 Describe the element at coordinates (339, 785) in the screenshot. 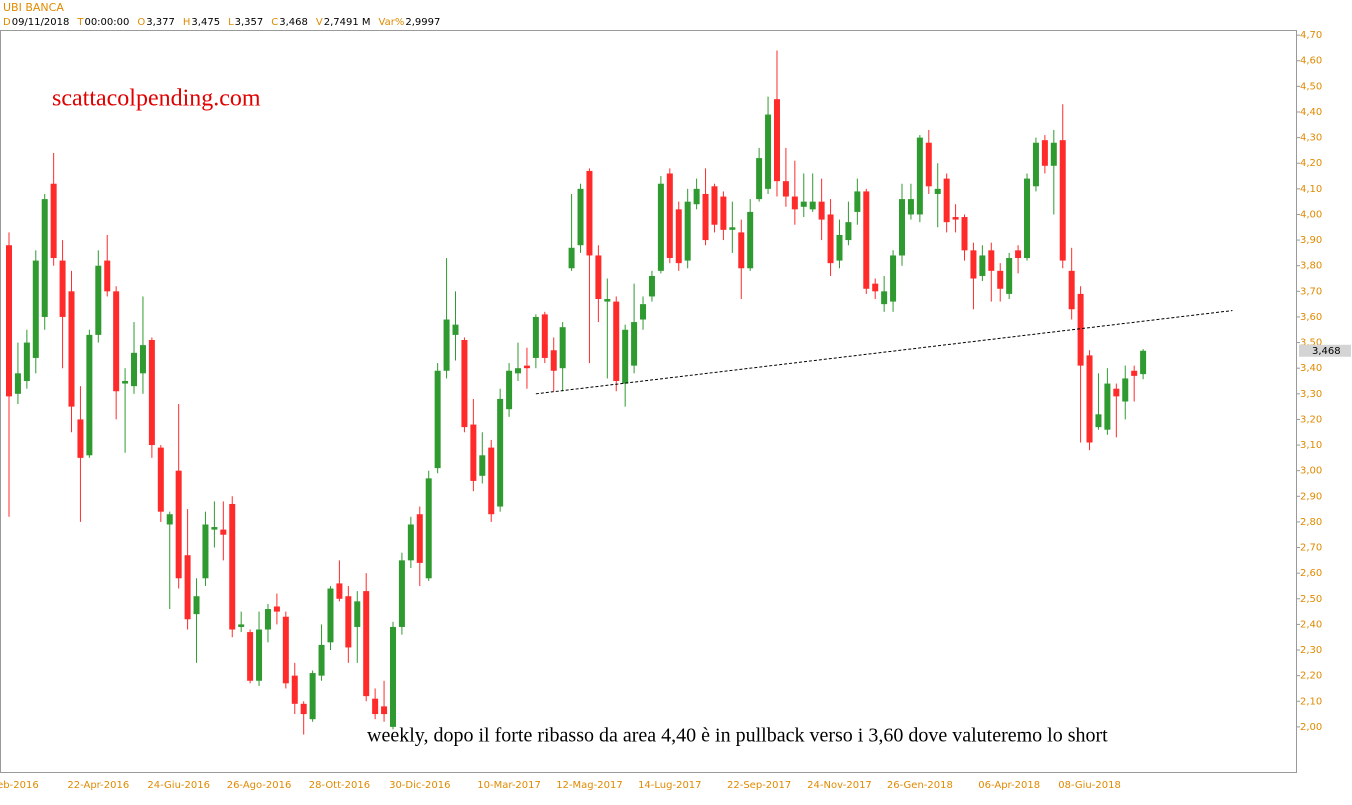

I see `x-tick-label: 28-Ott-2016` at that location.